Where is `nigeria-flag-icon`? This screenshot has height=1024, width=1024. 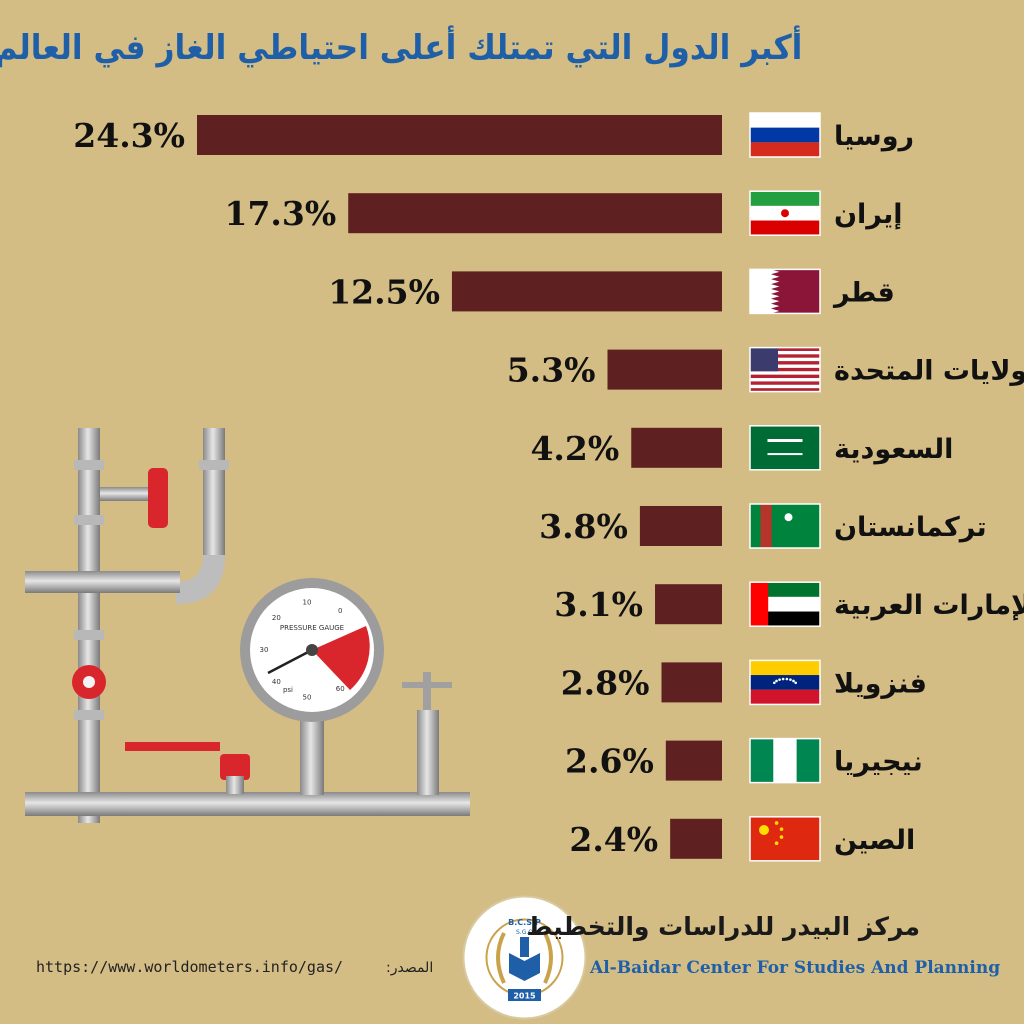 nigeria-flag-icon is located at coordinates (785, 760).